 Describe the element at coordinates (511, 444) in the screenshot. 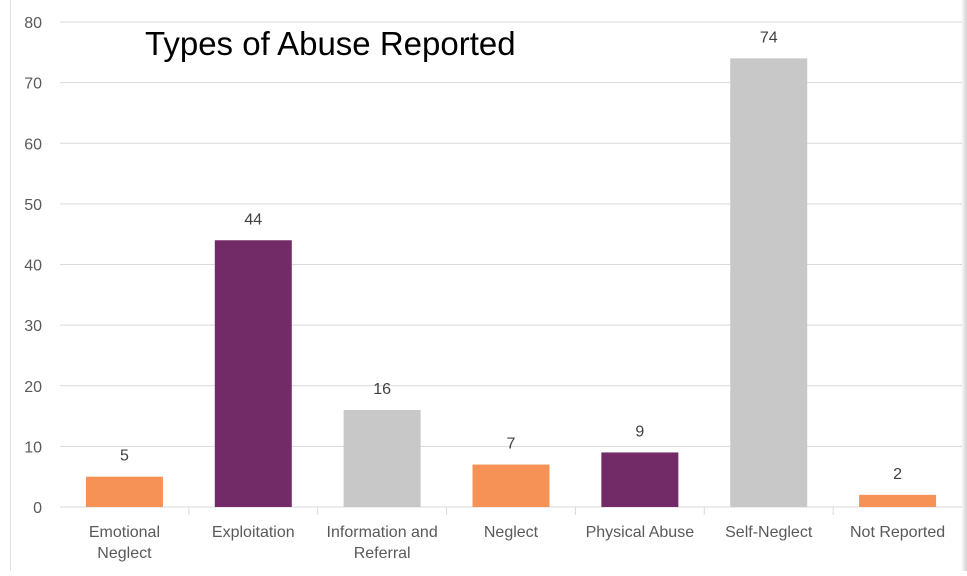

I see `data-label: 7` at that location.